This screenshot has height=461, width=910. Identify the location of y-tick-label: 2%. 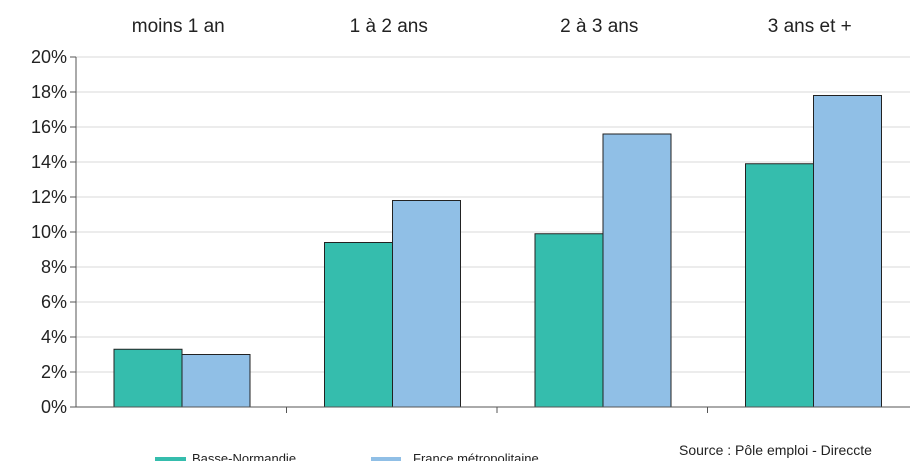
(54, 372).